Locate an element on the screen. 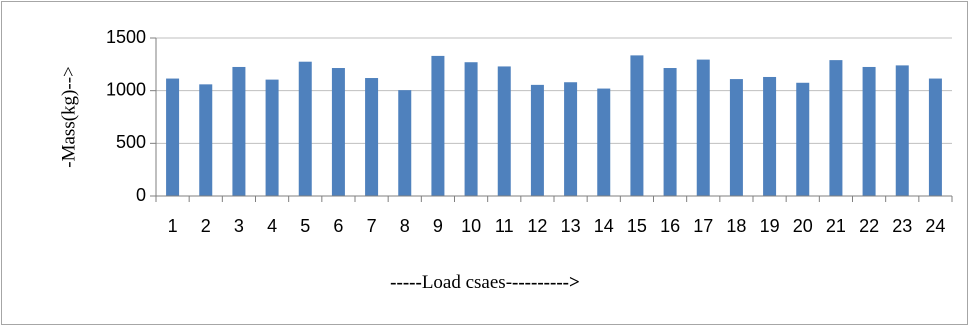 This screenshot has height=326, width=969. x-axis-label-arrow: ---------> is located at coordinates (546, 282).